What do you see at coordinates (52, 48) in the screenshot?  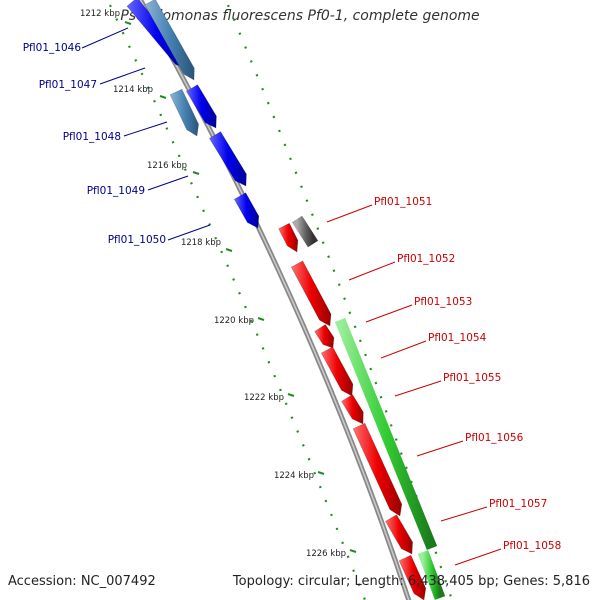 I see `gene-label-left: Pfl01_1046` at bounding box center [52, 48].